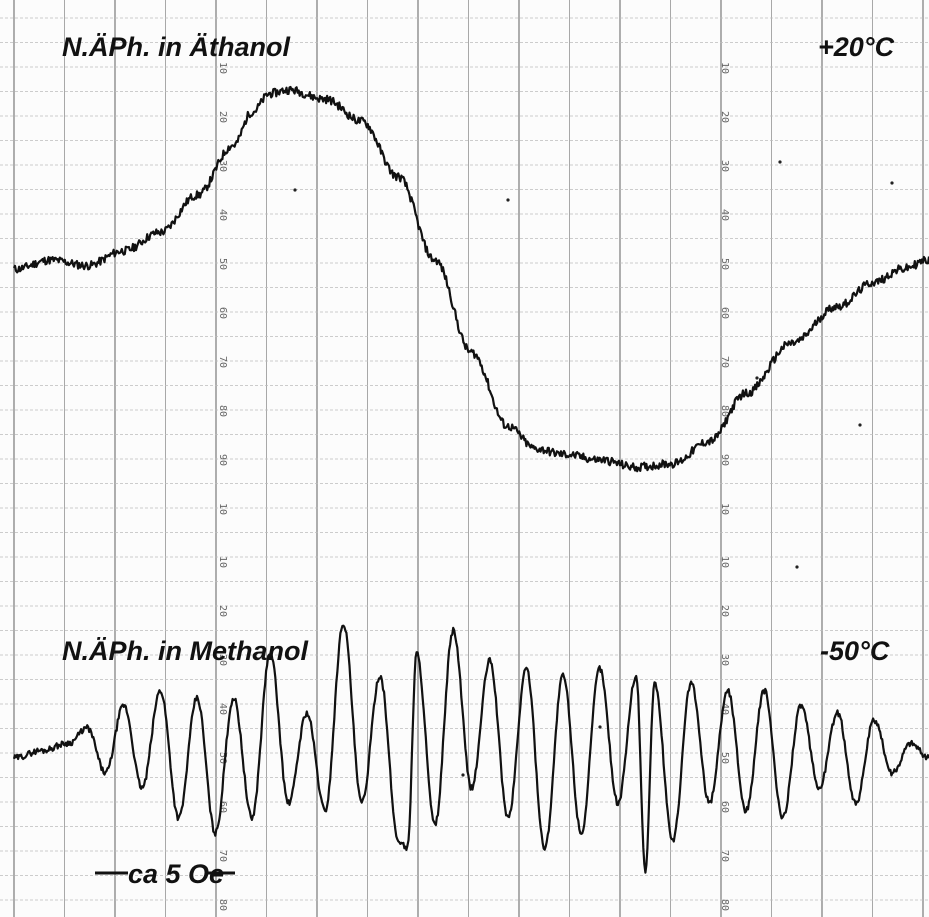 The height and width of the screenshot is (917, 929). I want to click on scale-bar: ca 5 Oe, so click(165, 874).